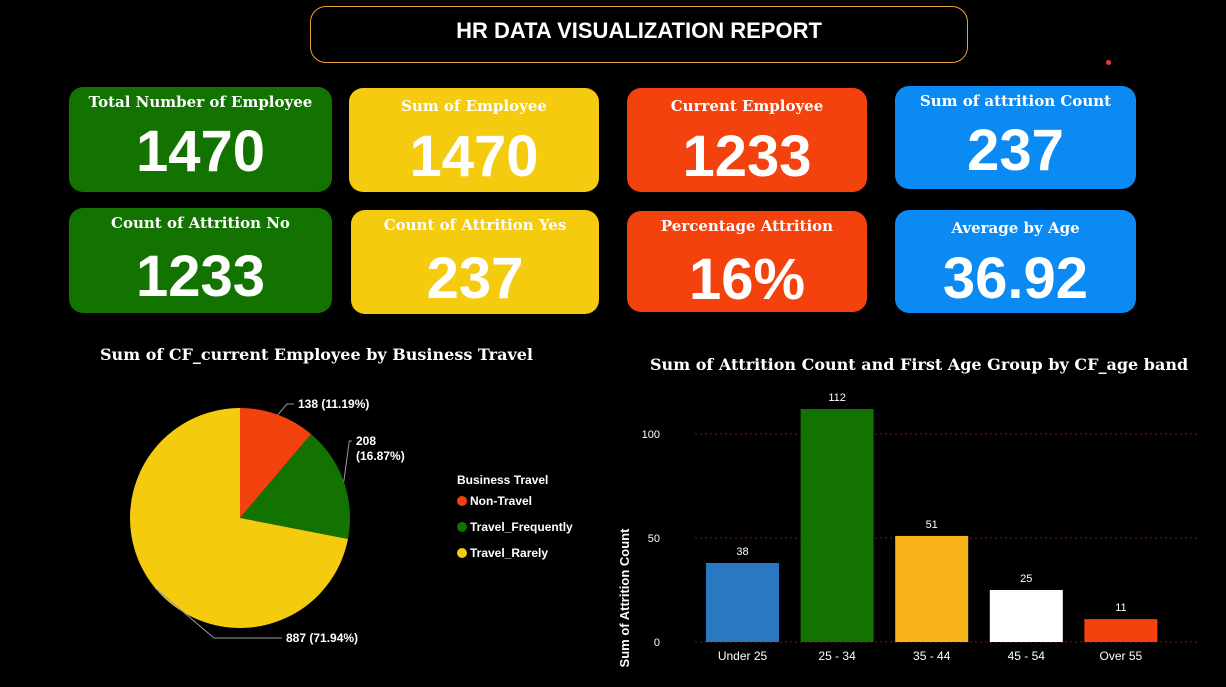  I want to click on bar-value-label: 38, so click(742, 552).